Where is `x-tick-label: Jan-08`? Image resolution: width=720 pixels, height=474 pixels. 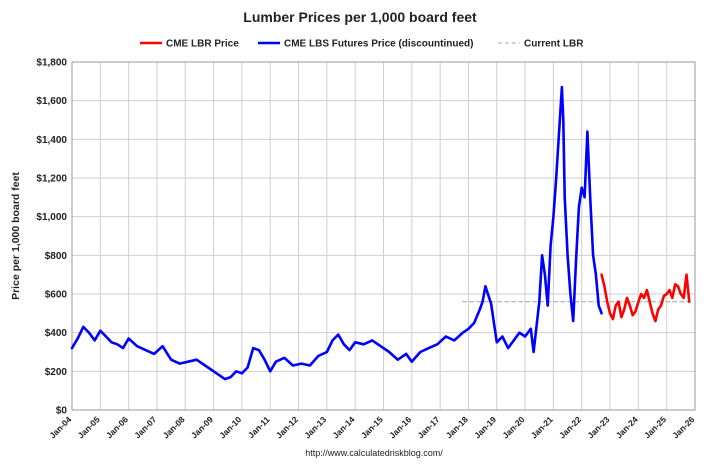 x-tick-label: Jan-08 is located at coordinates (174, 427).